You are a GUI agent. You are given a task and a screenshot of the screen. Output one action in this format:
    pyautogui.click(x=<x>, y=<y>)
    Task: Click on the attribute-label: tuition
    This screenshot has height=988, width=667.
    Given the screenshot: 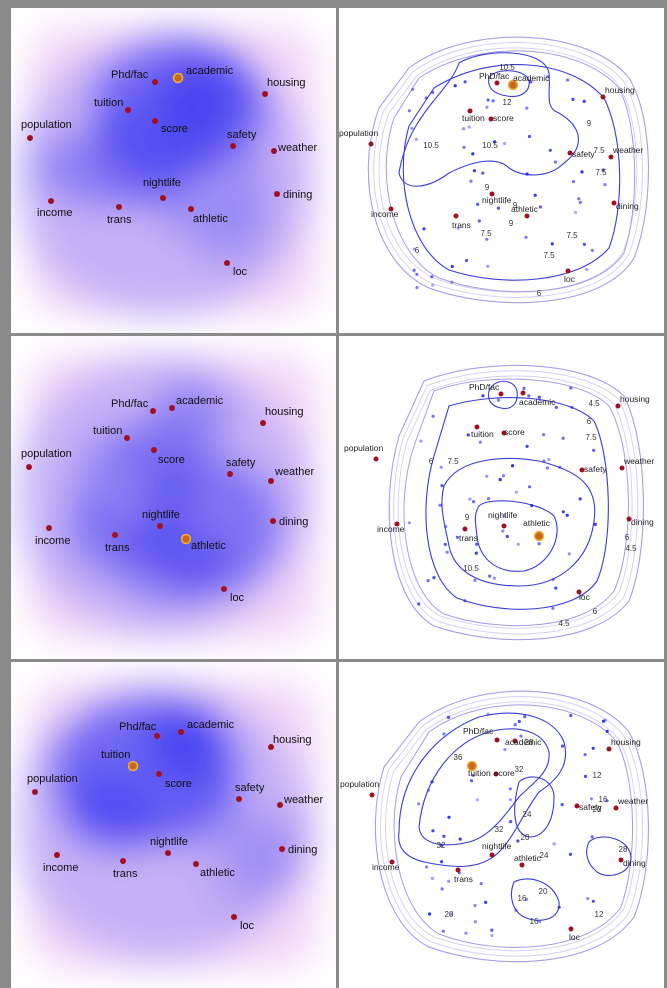 What is the action you would take?
    pyautogui.click(x=108, y=103)
    